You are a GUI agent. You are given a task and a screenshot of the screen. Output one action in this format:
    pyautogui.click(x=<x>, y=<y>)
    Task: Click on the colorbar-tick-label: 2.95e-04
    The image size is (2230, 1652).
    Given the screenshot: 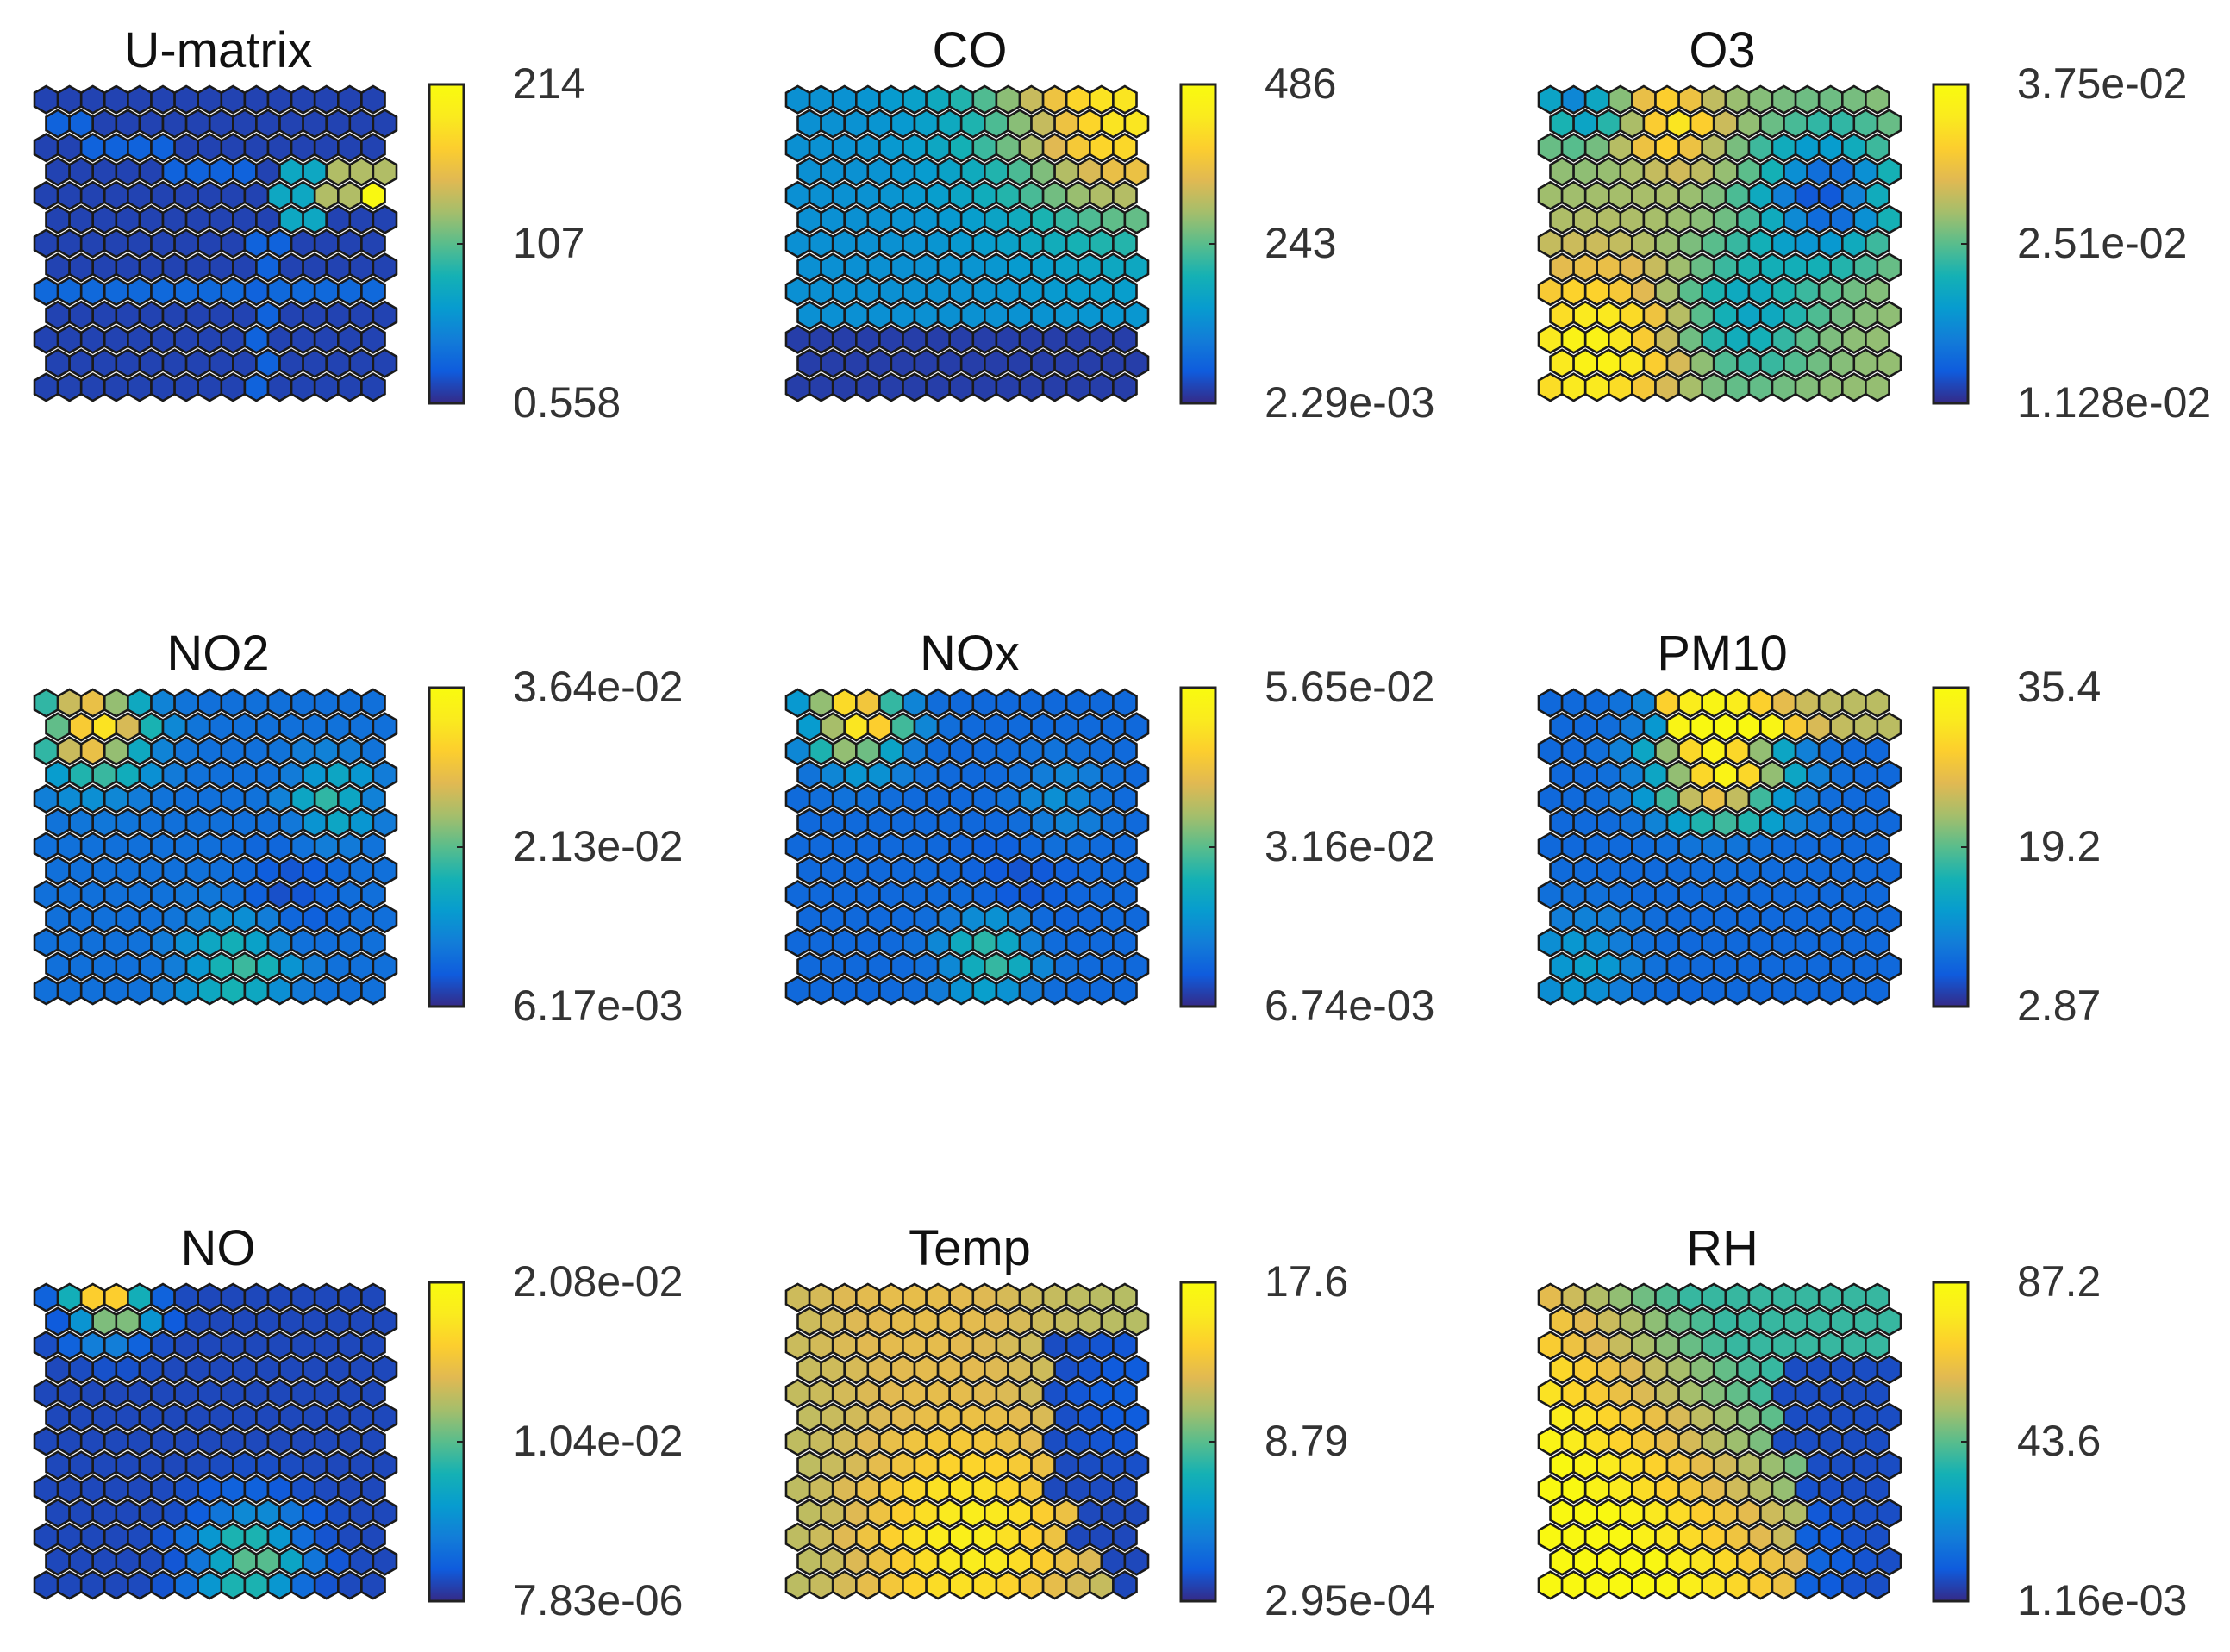 What is the action you would take?
    pyautogui.click(x=1349, y=1600)
    